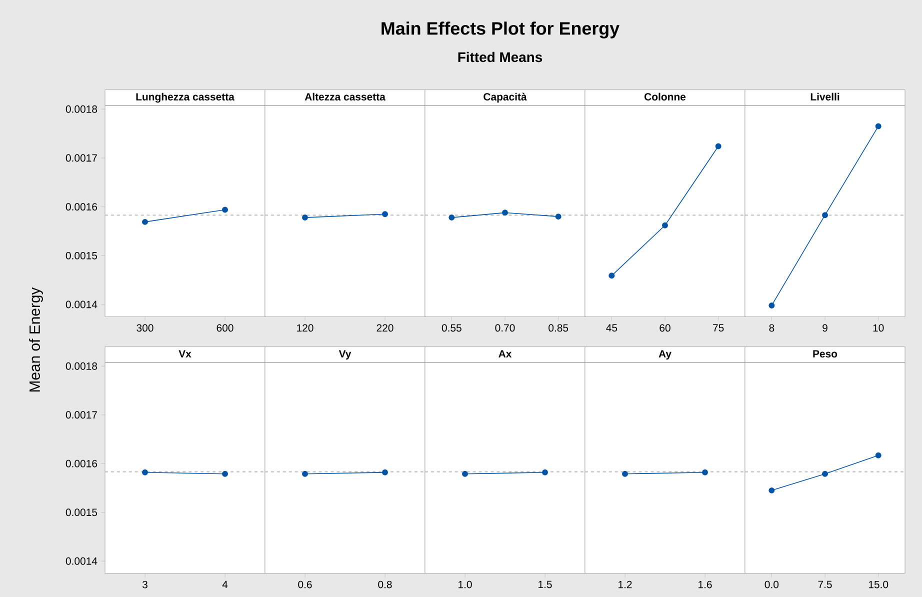 The image size is (922, 597). Describe the element at coordinates (665, 355) in the screenshot. I see `chart-title: Ay` at that location.